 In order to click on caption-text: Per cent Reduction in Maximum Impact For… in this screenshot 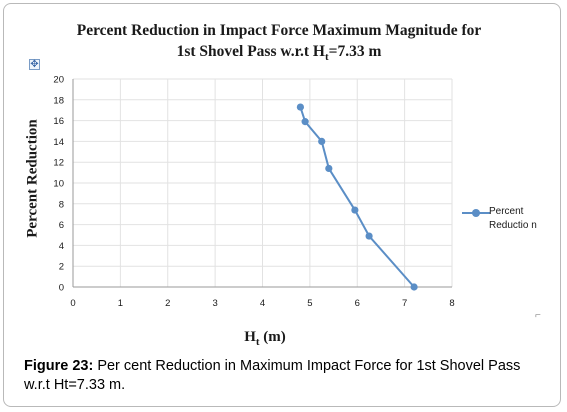, I will do `click(272, 375)`.